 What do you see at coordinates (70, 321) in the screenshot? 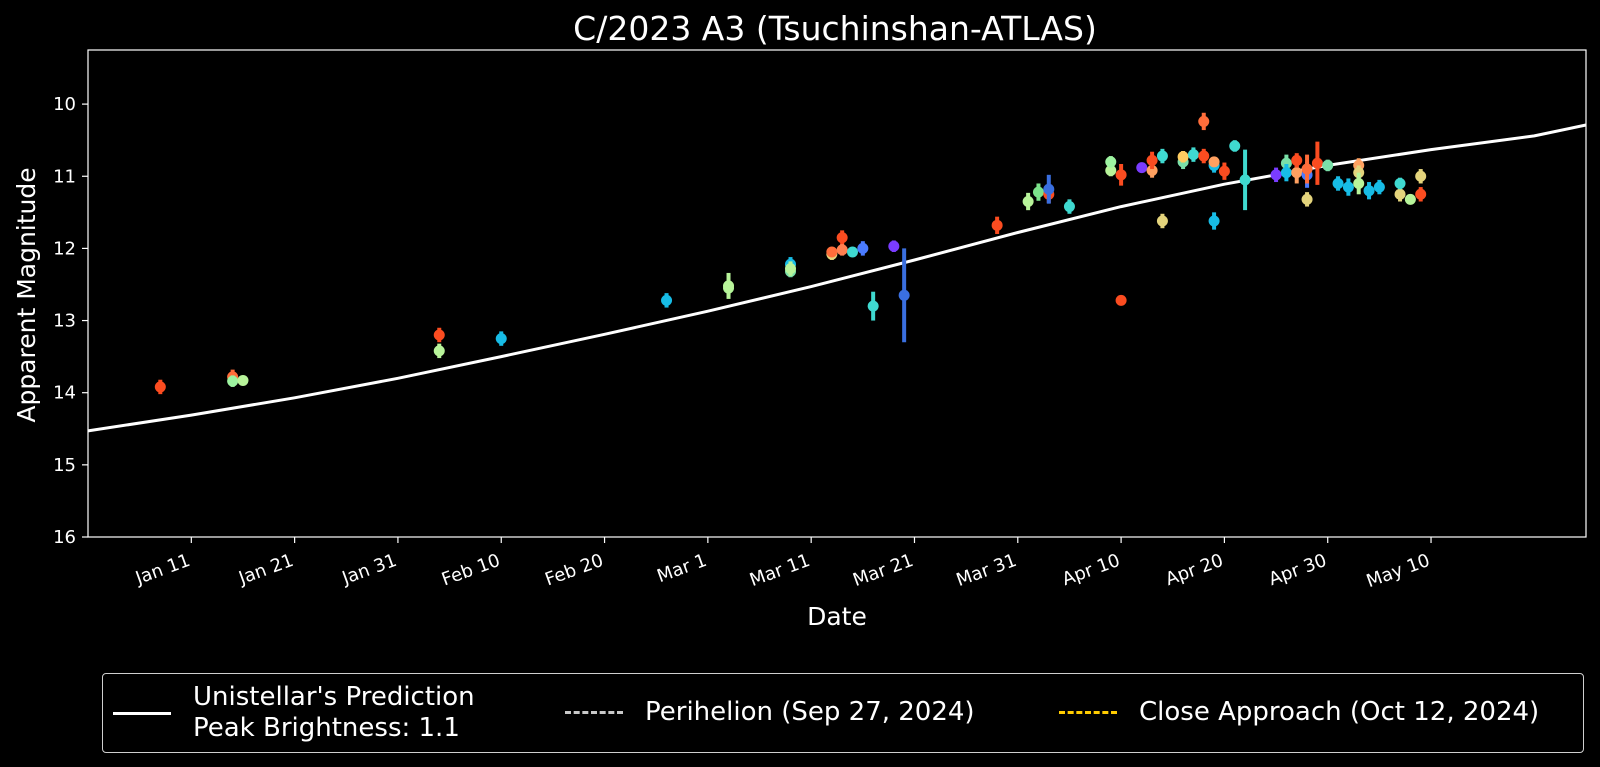
I see `y-axis: 10 11 12 13 14 15 16` at bounding box center [70, 321].